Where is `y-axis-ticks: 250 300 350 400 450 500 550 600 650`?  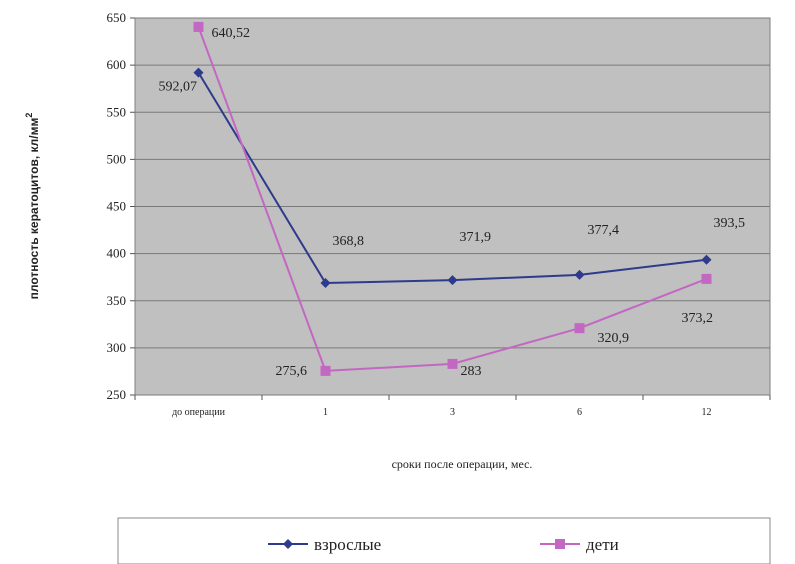 y-axis-ticks: 250 300 350 400 450 500 550 600 650 is located at coordinates (121, 206).